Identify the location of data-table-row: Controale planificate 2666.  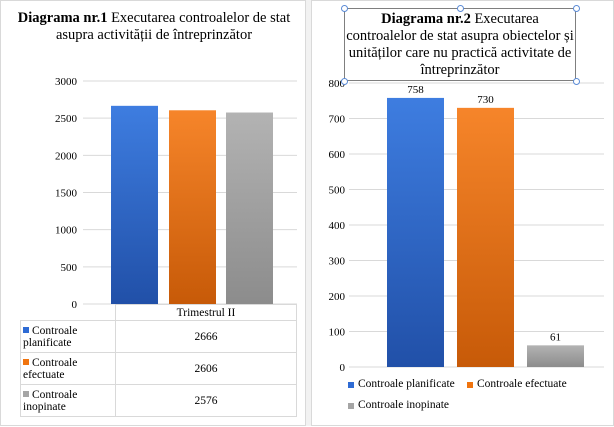
(158, 336).